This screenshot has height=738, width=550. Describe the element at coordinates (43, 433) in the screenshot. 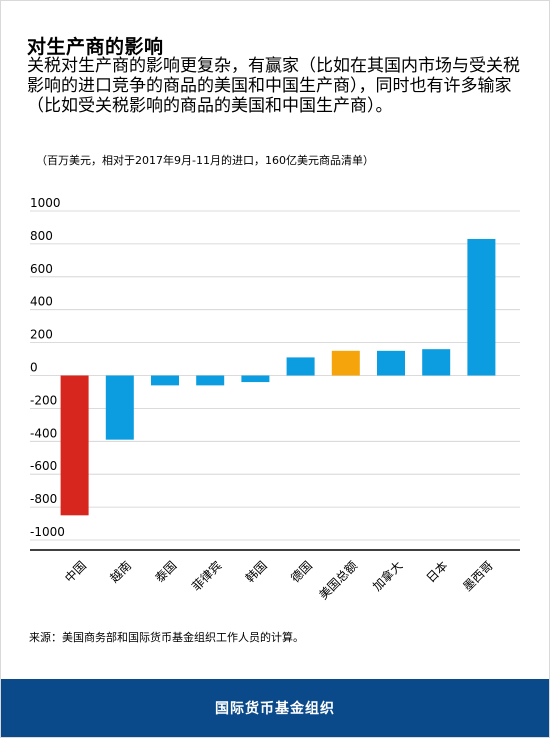

I see `y-tick-label: -400` at that location.